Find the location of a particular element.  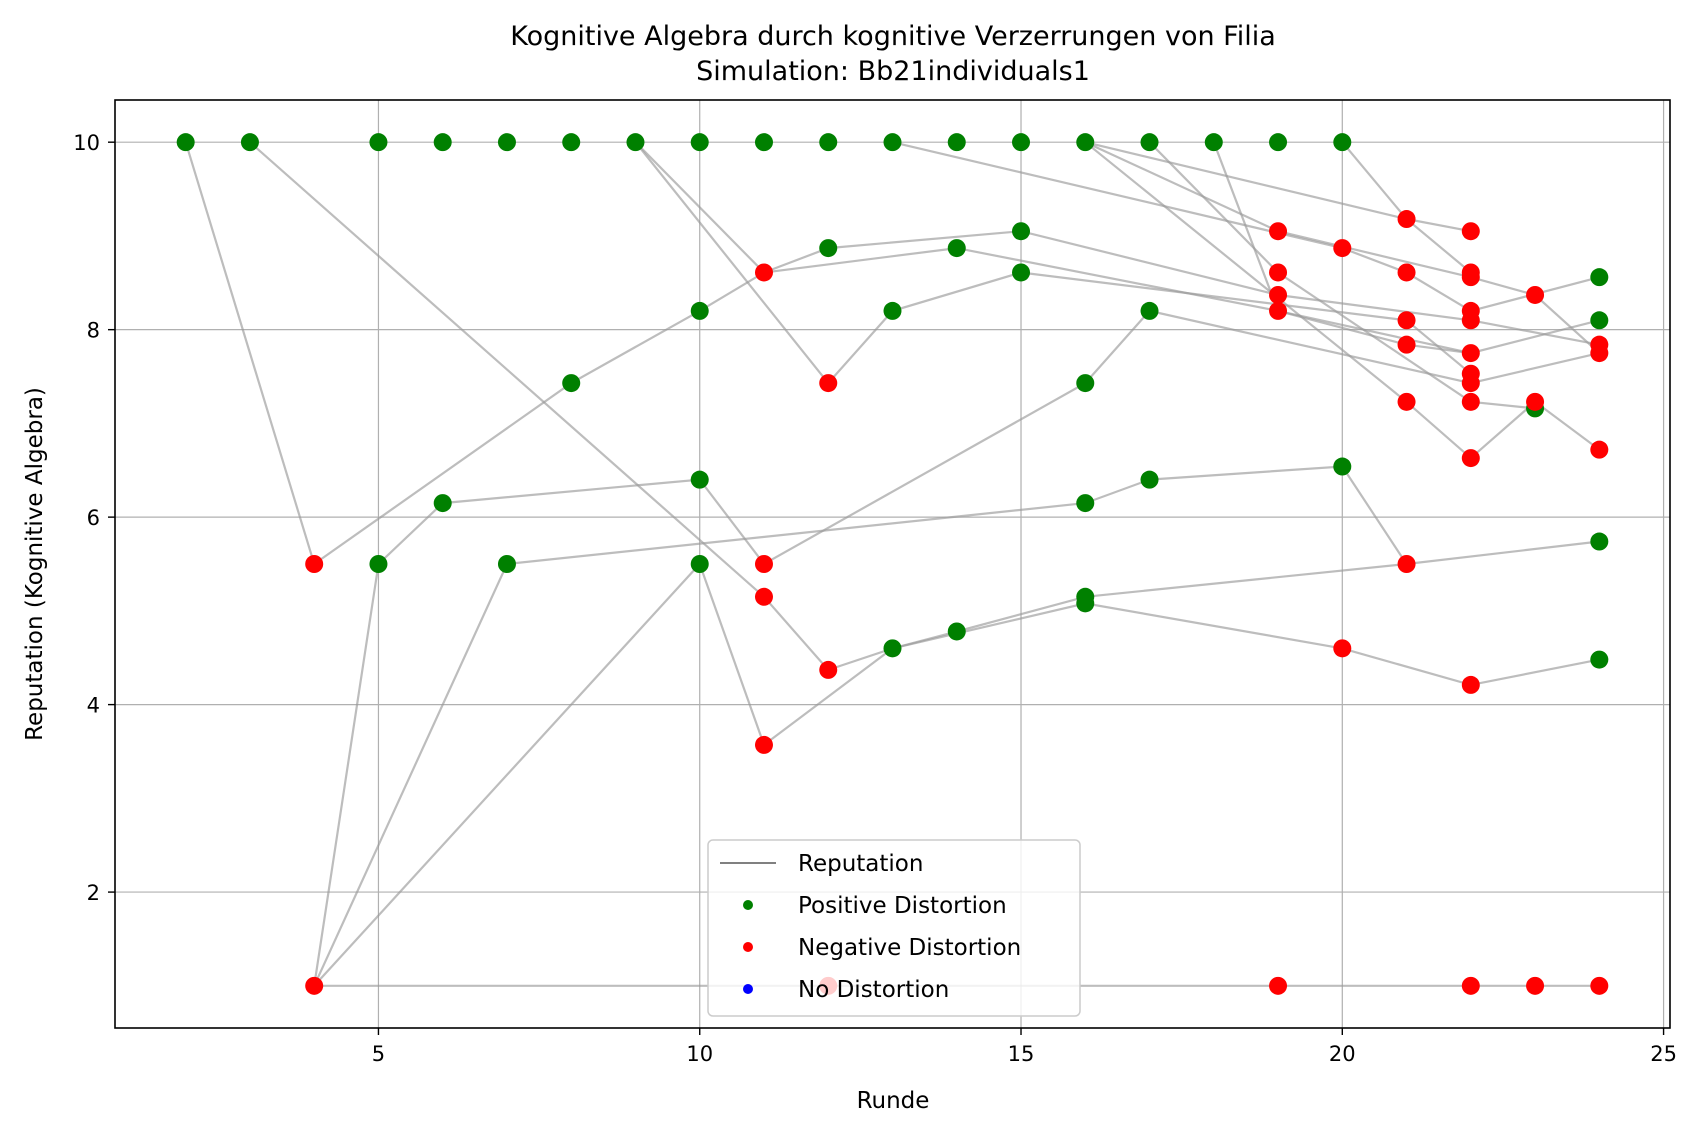

y-tick-label: 8 is located at coordinates (93, 331).